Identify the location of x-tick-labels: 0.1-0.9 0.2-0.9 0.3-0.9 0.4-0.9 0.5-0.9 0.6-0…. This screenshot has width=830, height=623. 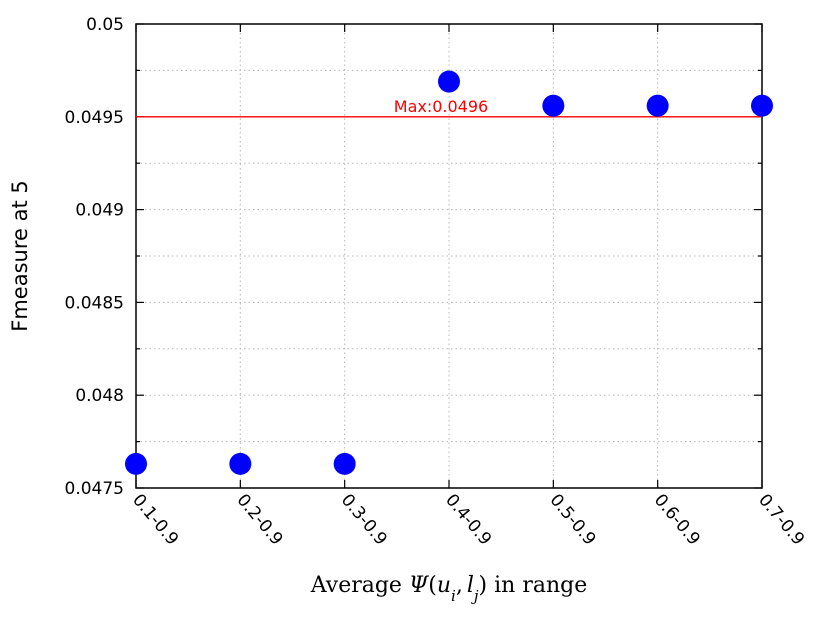
(468, 519).